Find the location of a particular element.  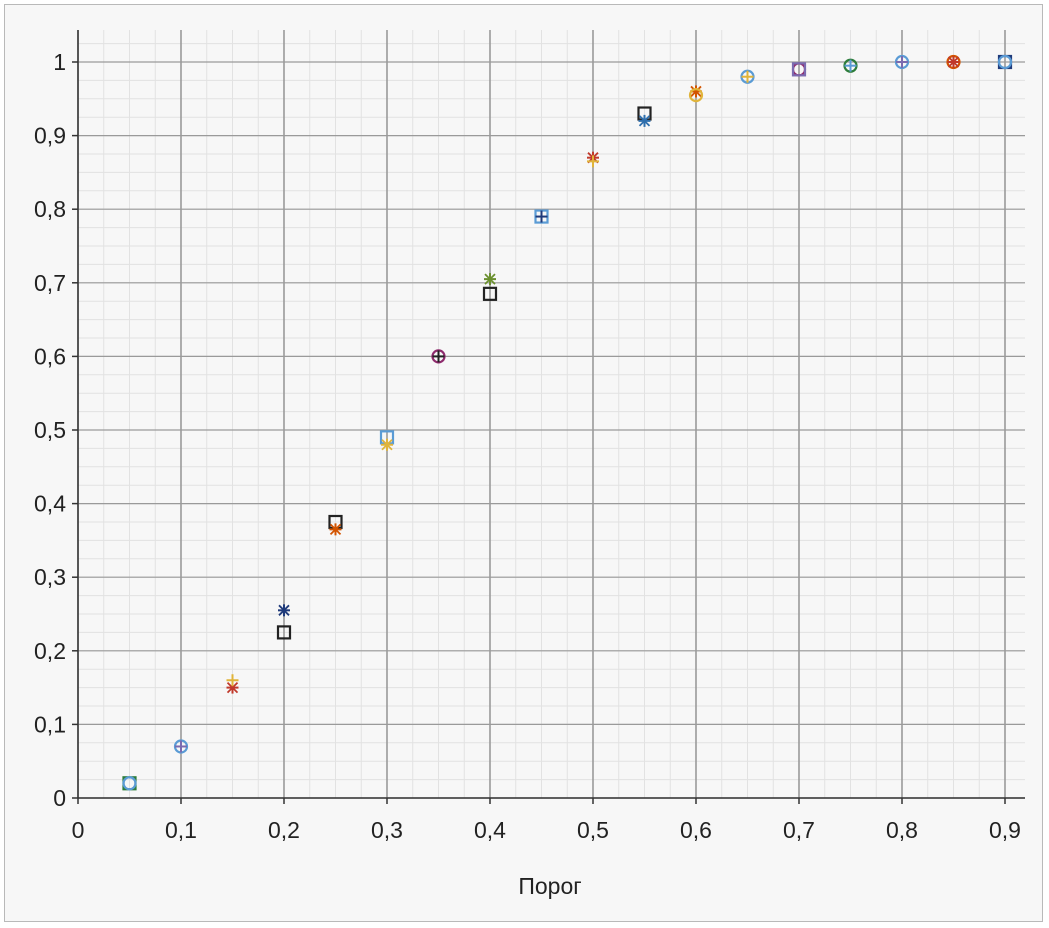

y-tick-label: 0,4 is located at coordinates (50, 504).